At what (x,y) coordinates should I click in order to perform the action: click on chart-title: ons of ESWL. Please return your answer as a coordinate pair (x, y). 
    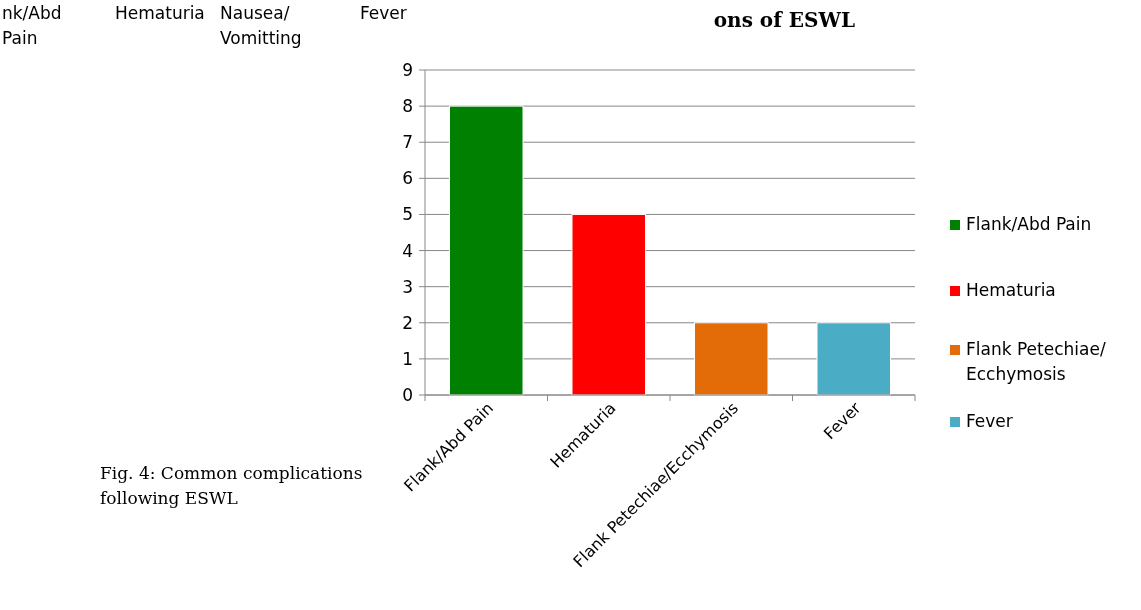
    Looking at the image, I should click on (784, 20).